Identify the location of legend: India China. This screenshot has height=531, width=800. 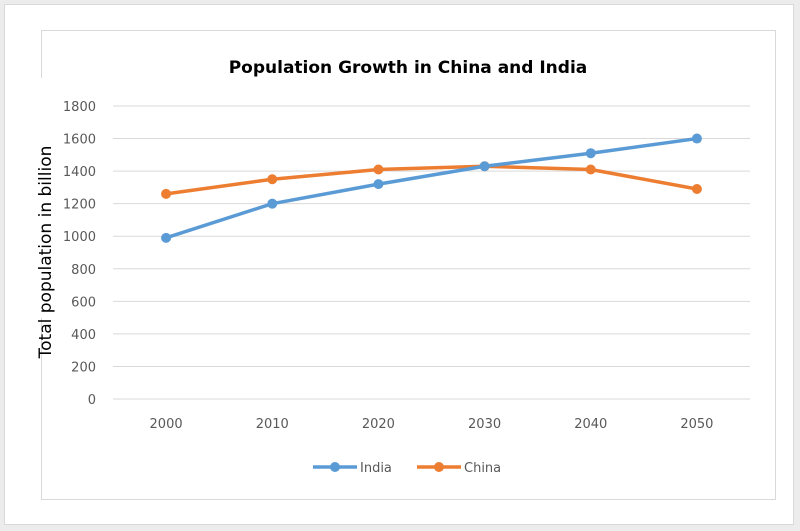
(407, 468).